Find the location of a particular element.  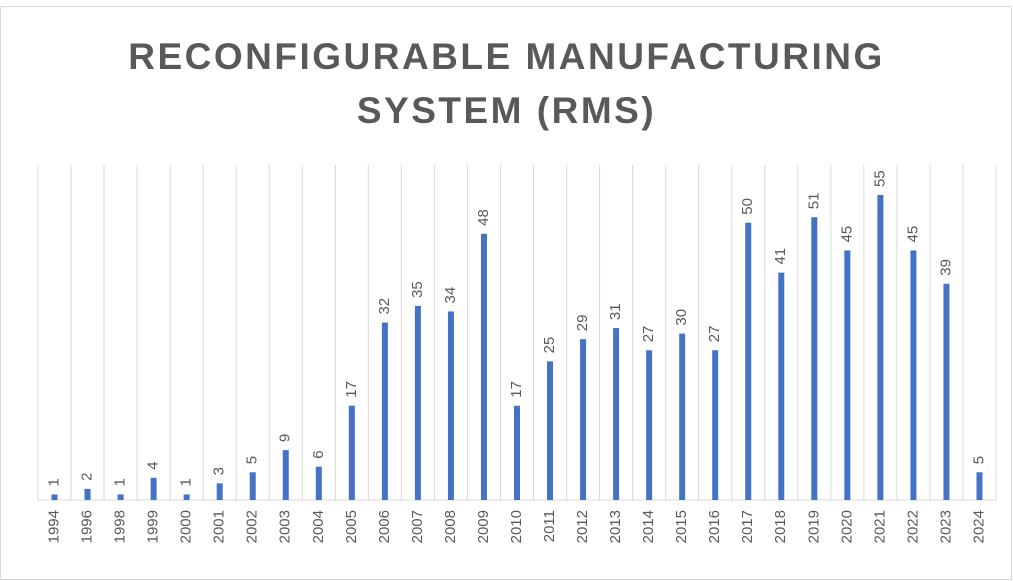

x-tick-label: 2022 is located at coordinates (912, 526).